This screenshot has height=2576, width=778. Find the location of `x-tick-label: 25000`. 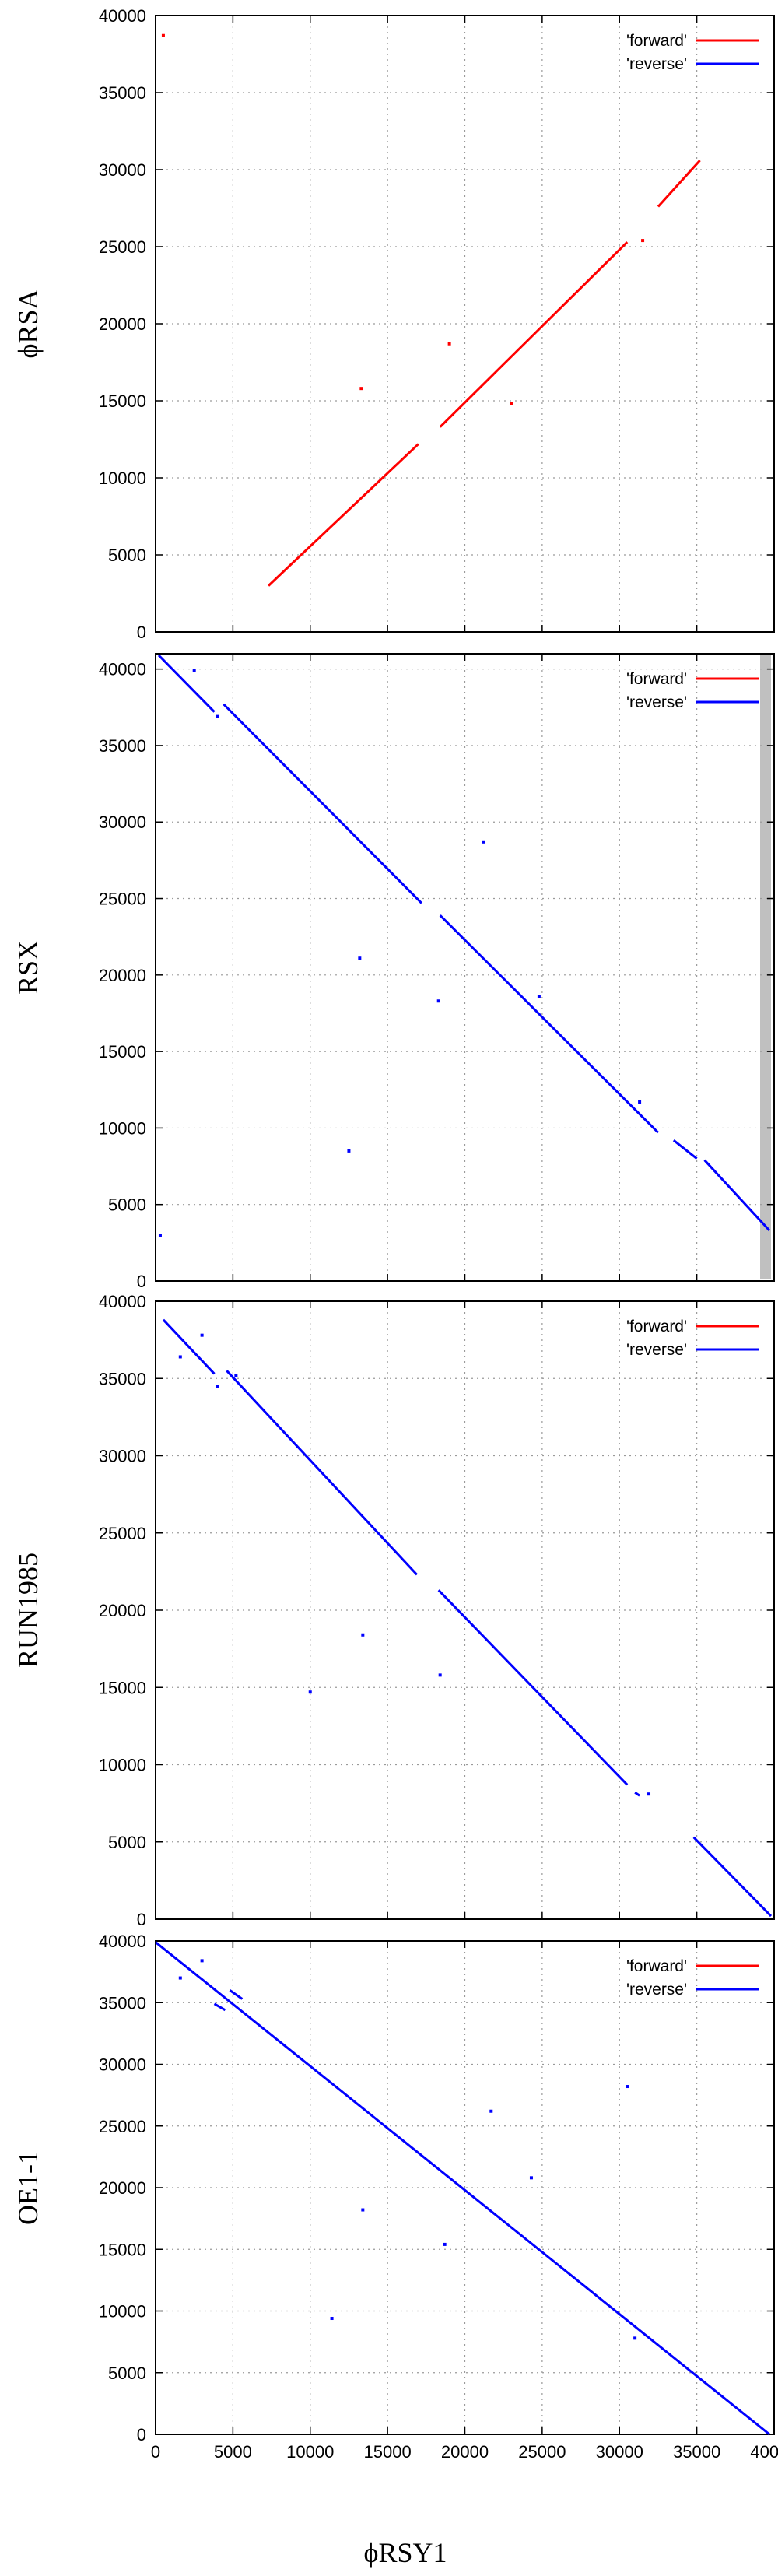

x-tick-label: 25000 is located at coordinates (542, 2452).